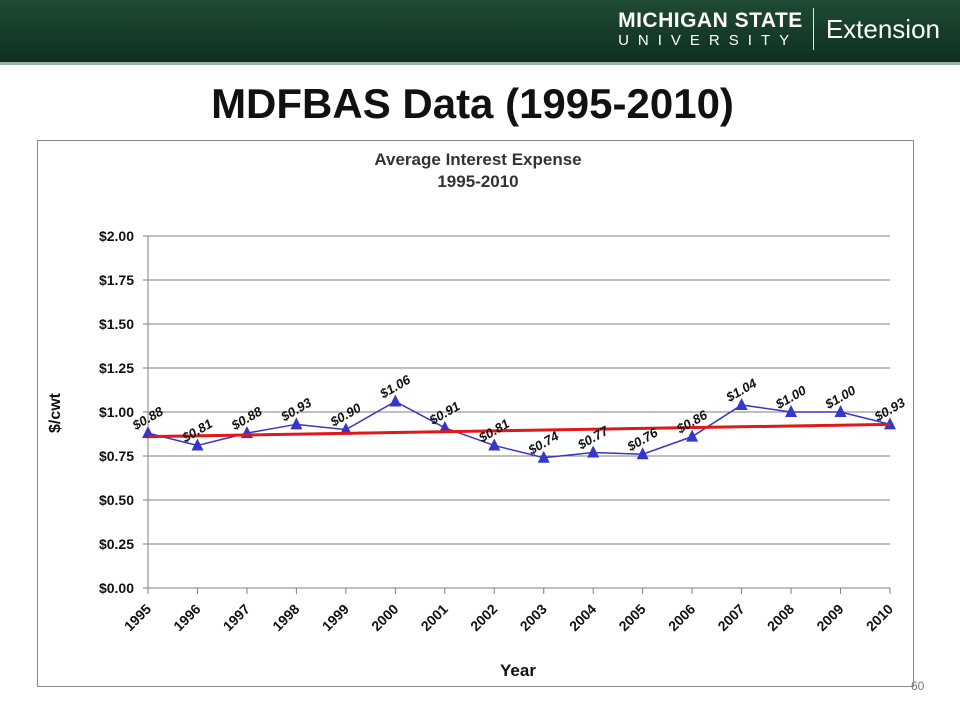 Image resolution: width=960 pixels, height=720 pixels. What do you see at coordinates (879, 617) in the screenshot?
I see `x-tick-label: 2010` at bounding box center [879, 617].